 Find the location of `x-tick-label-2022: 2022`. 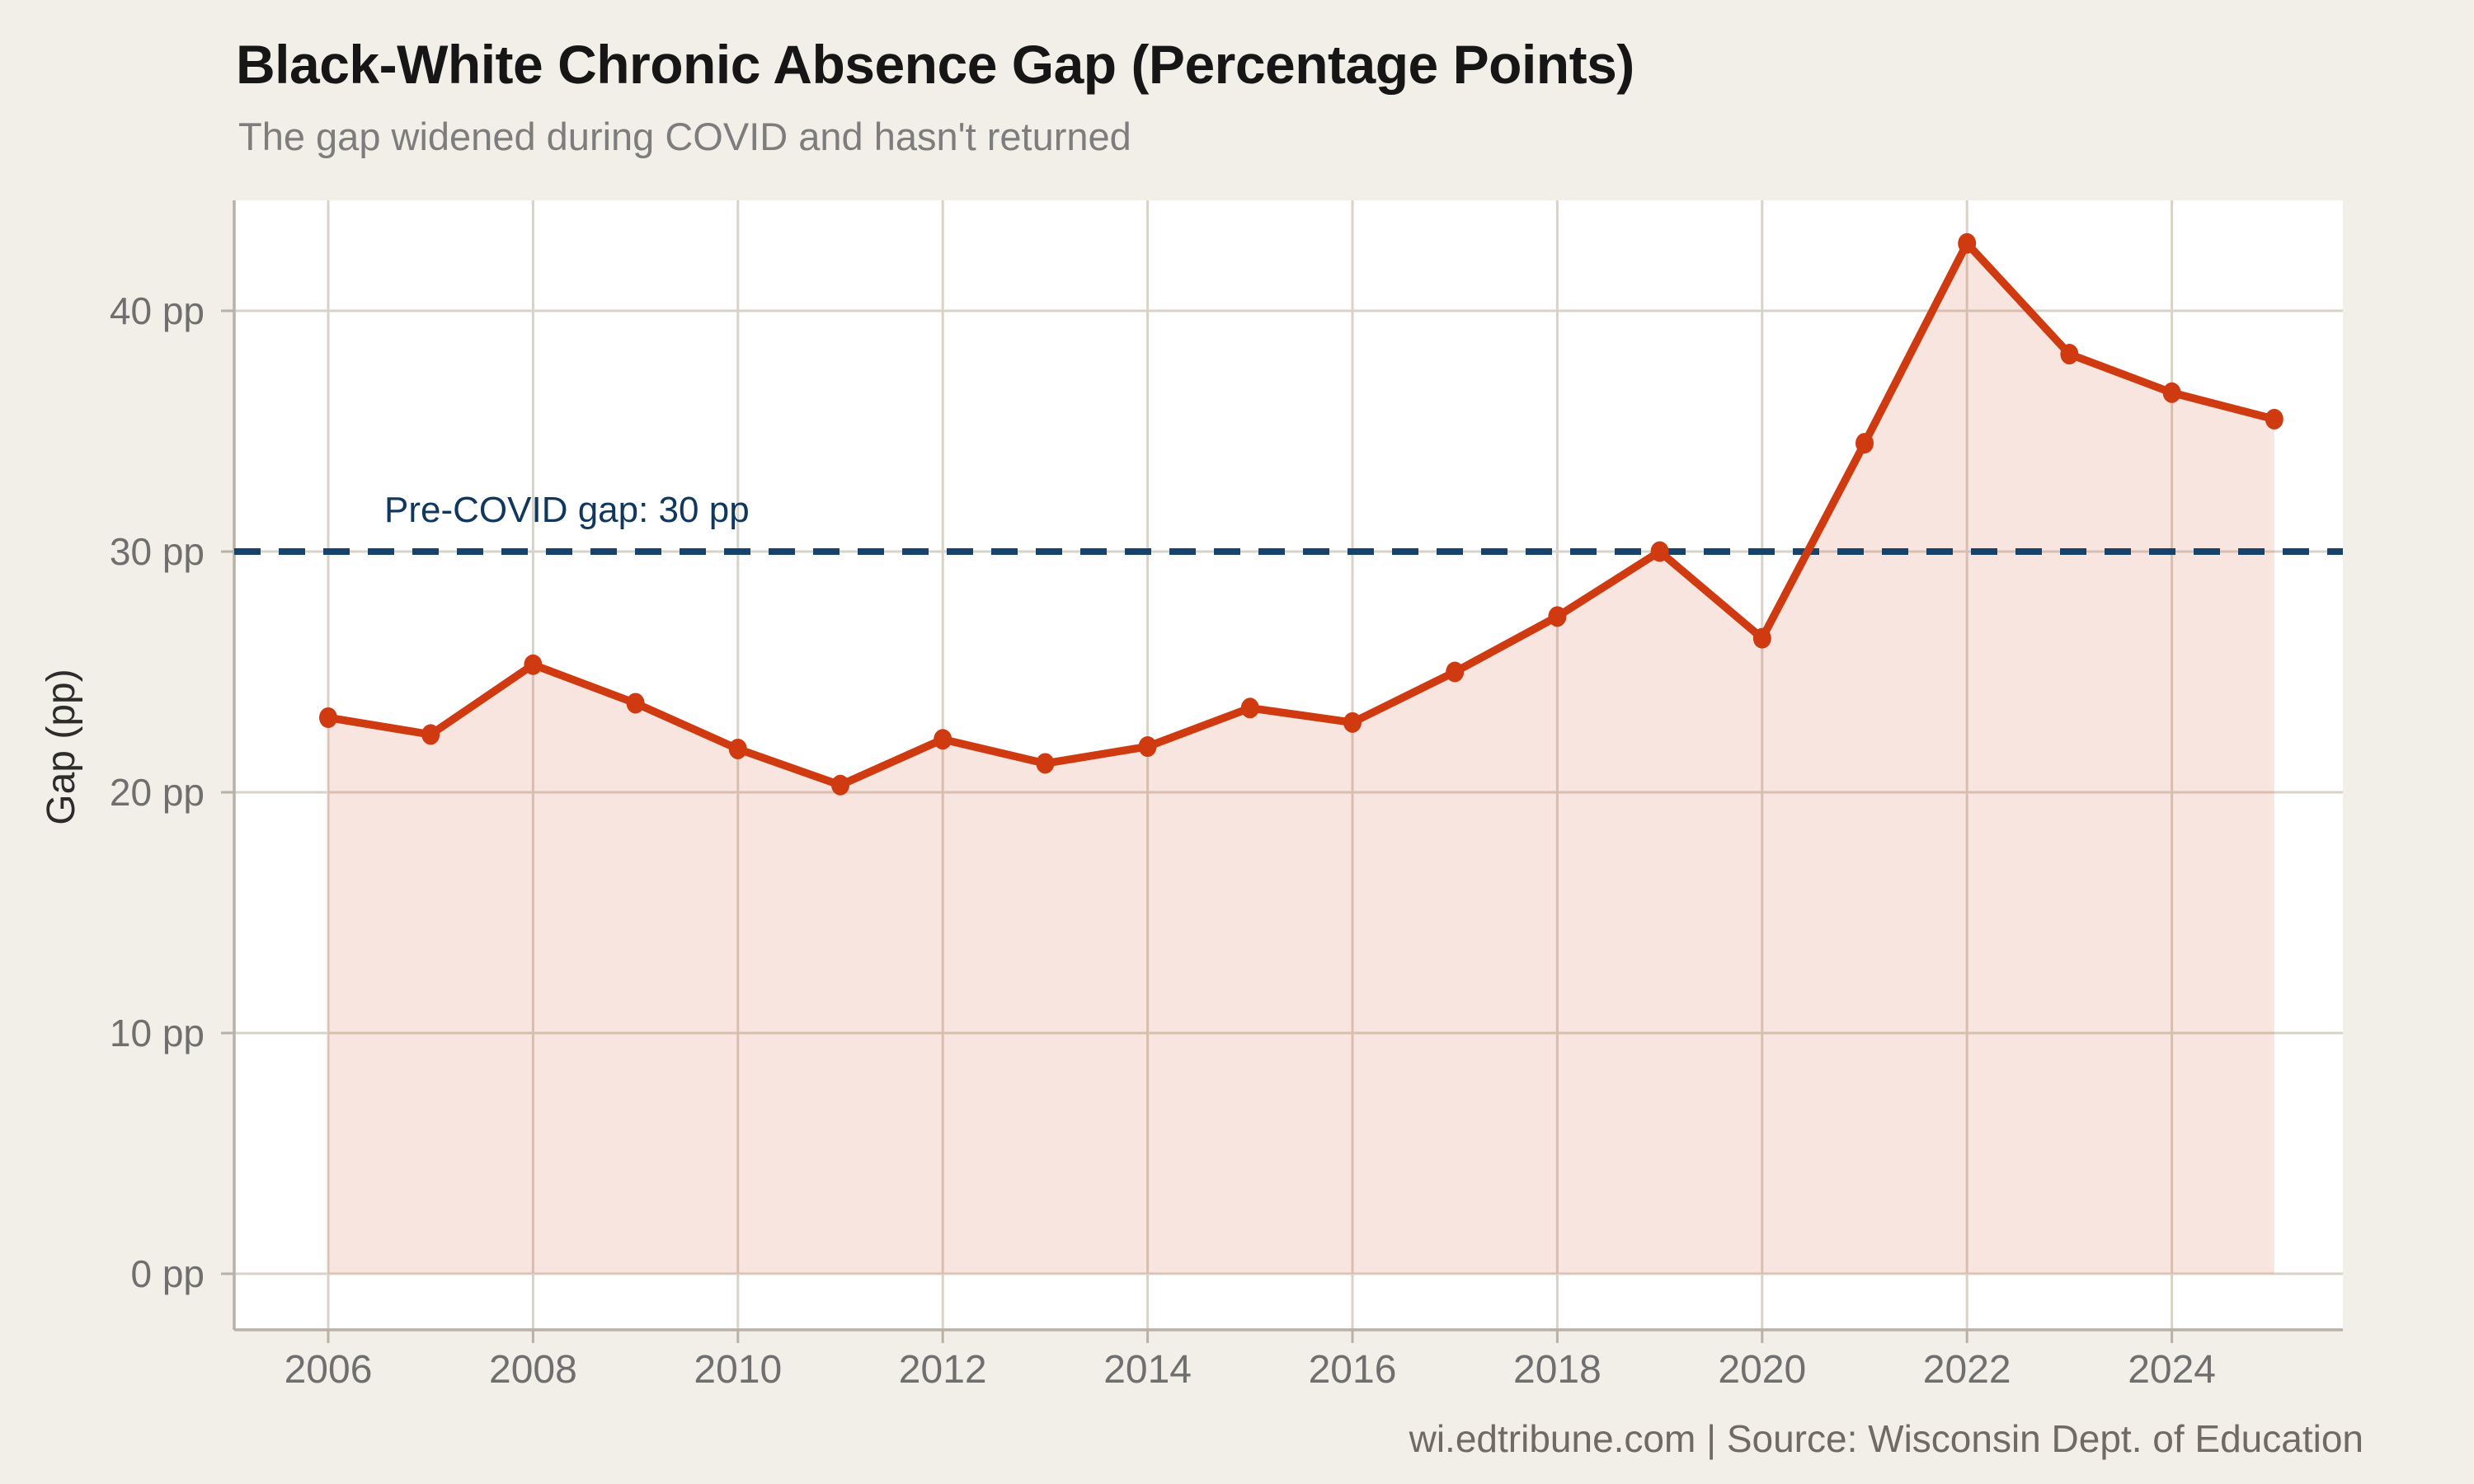

x-tick-label-2022: 2022 is located at coordinates (1966, 1370).